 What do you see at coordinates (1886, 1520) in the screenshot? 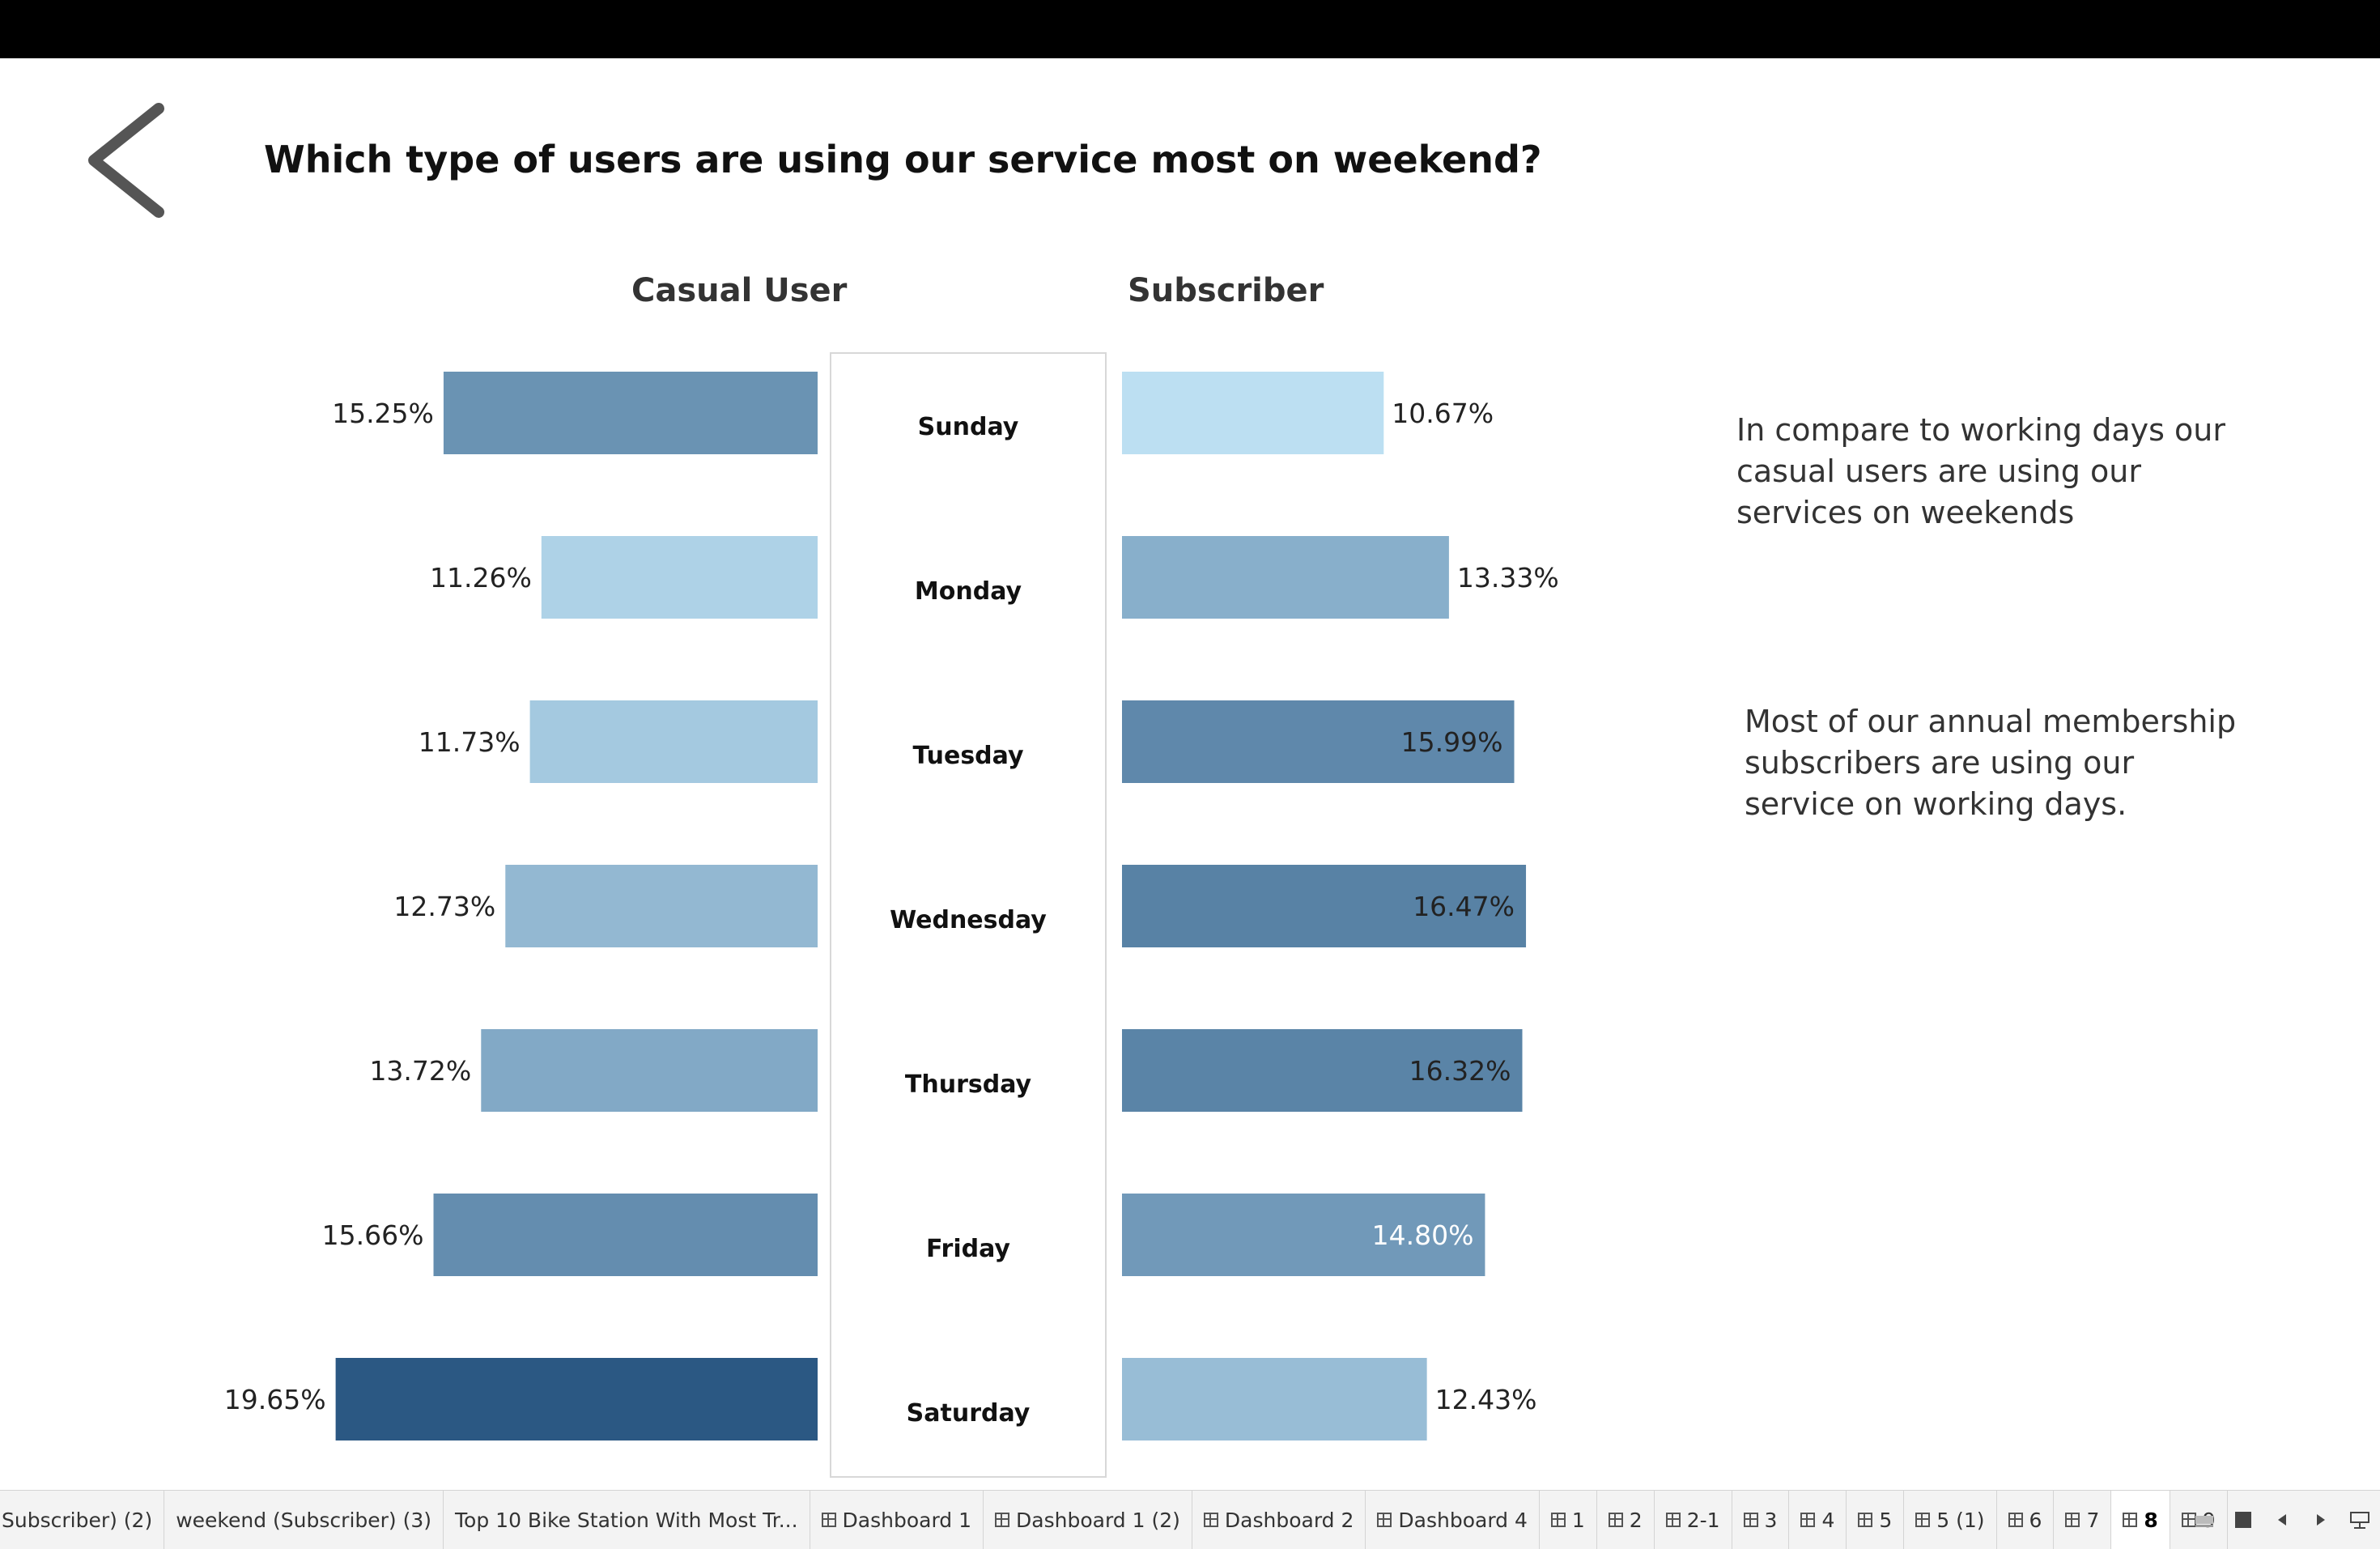
I see `sheet-tab-label: 5` at bounding box center [1886, 1520].